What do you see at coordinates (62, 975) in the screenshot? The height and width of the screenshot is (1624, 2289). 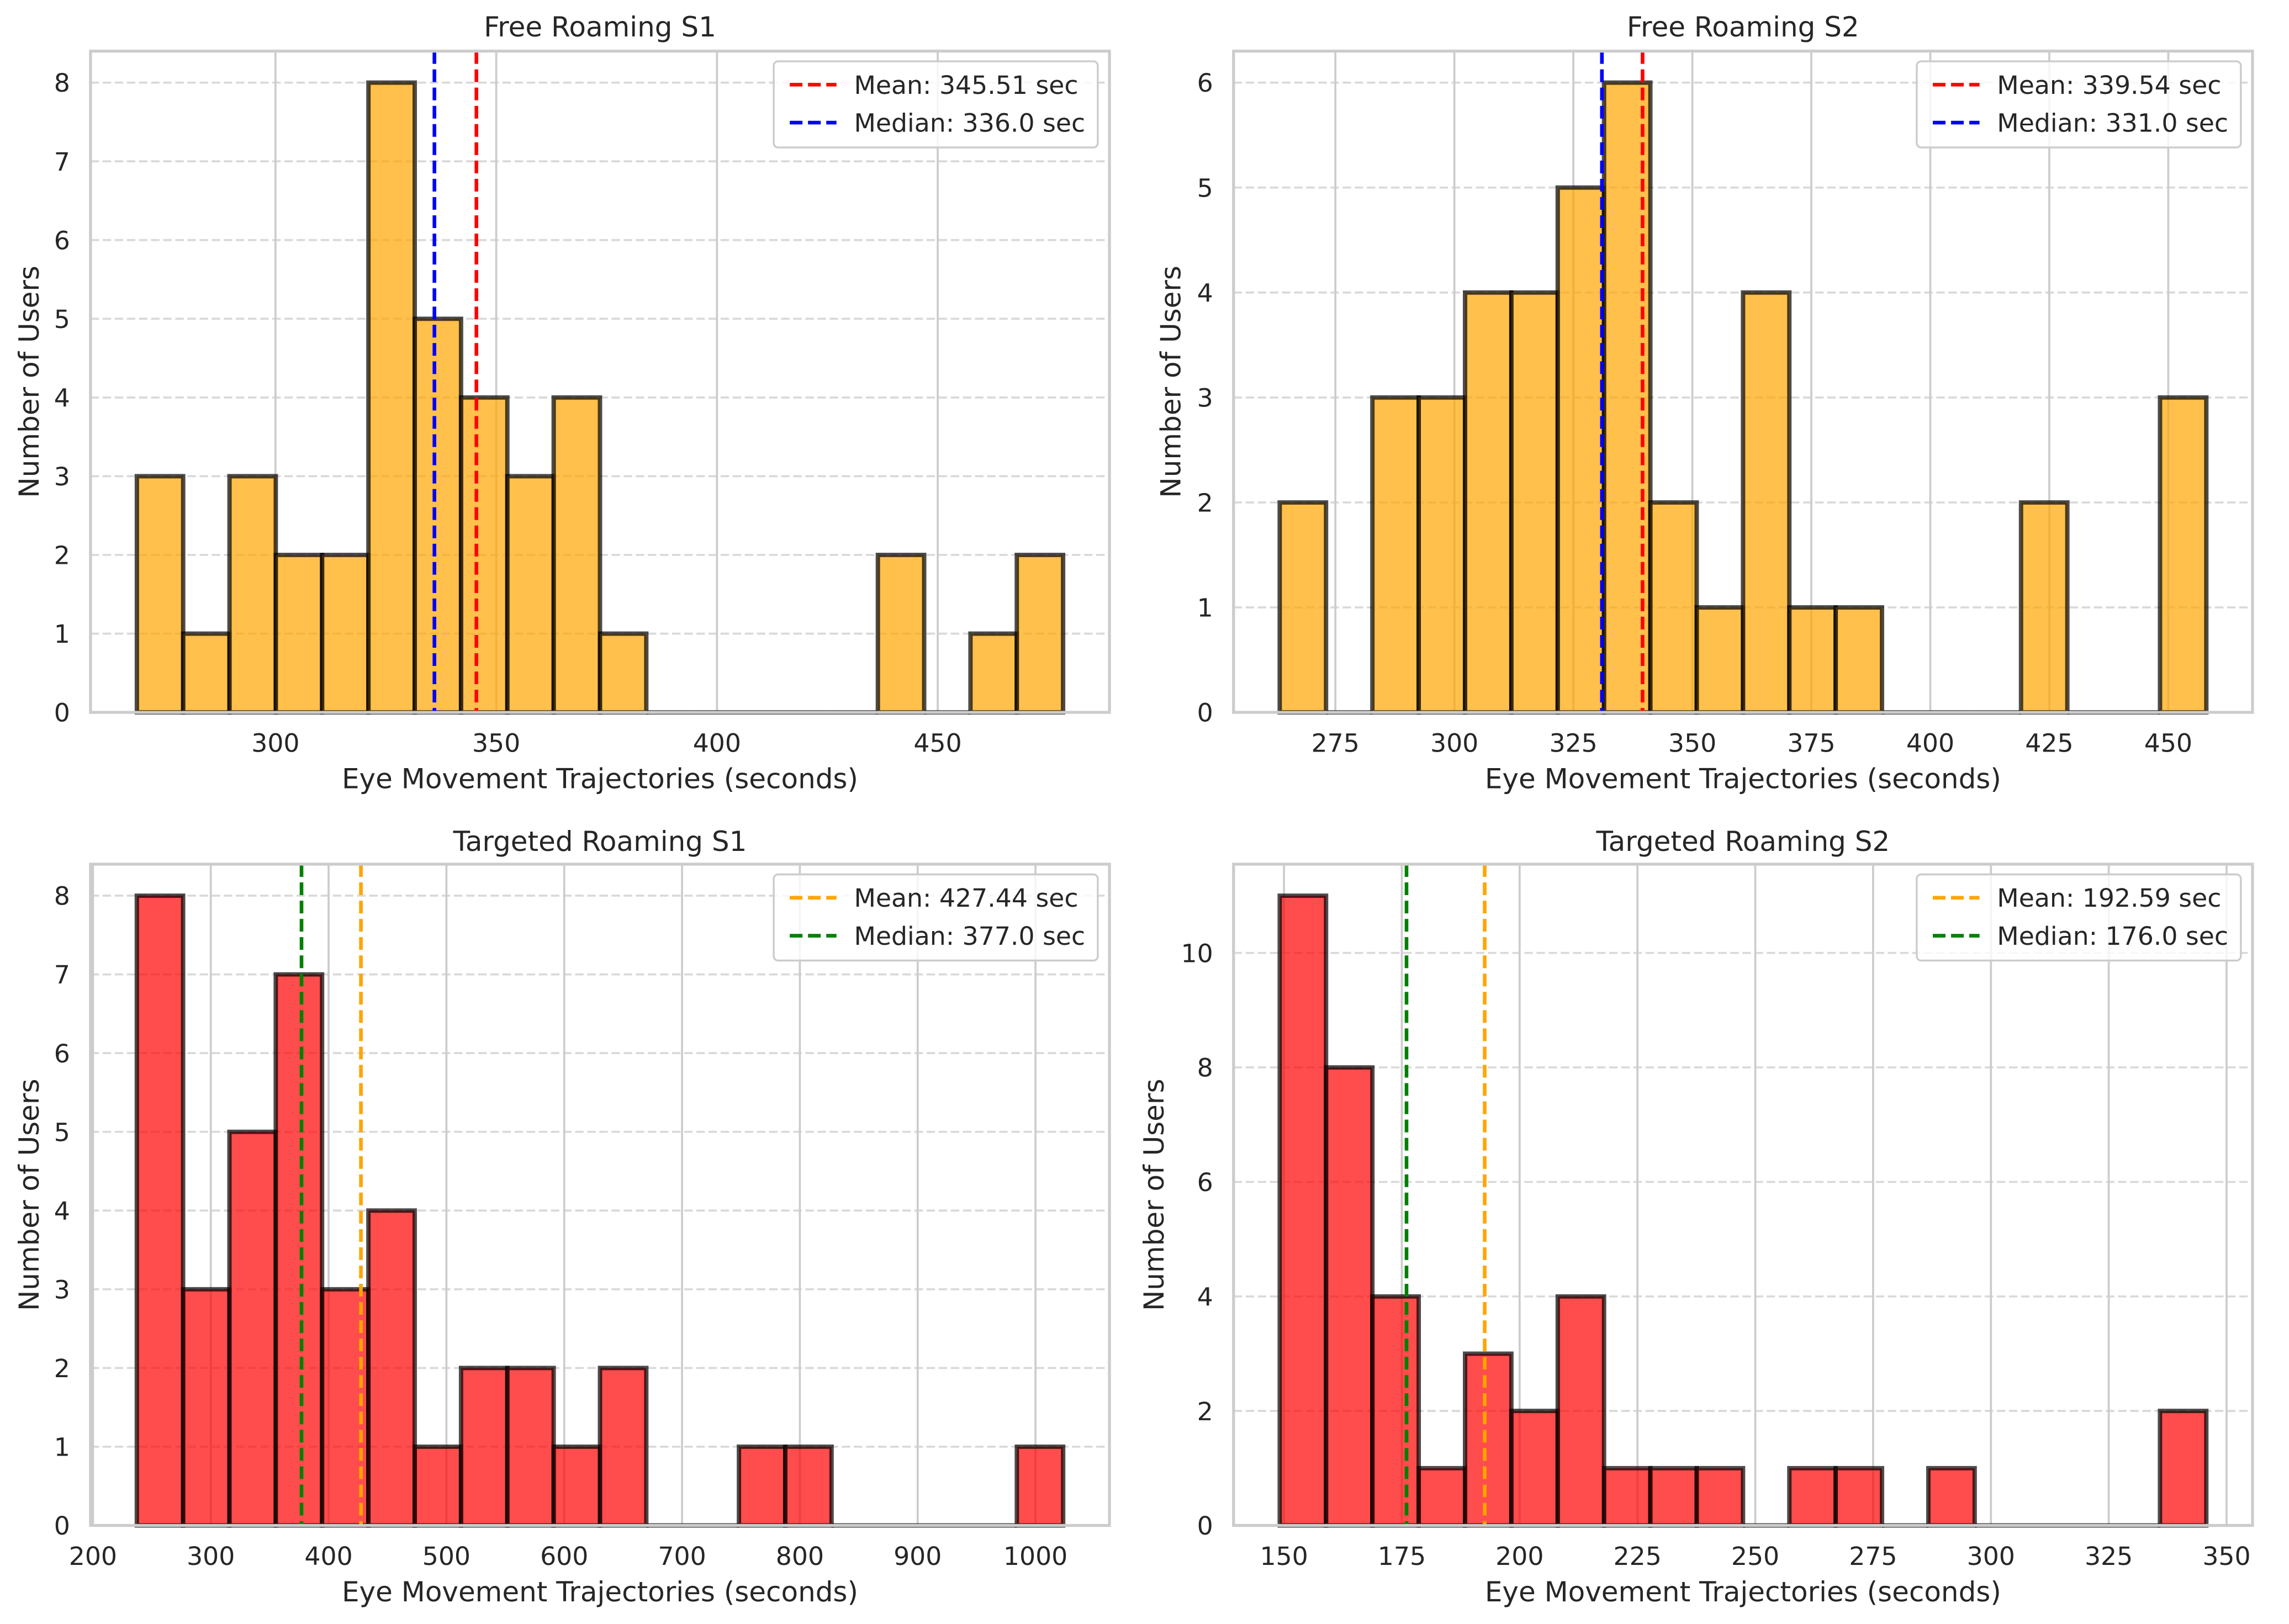 I see `y-tick-label: 7` at bounding box center [62, 975].